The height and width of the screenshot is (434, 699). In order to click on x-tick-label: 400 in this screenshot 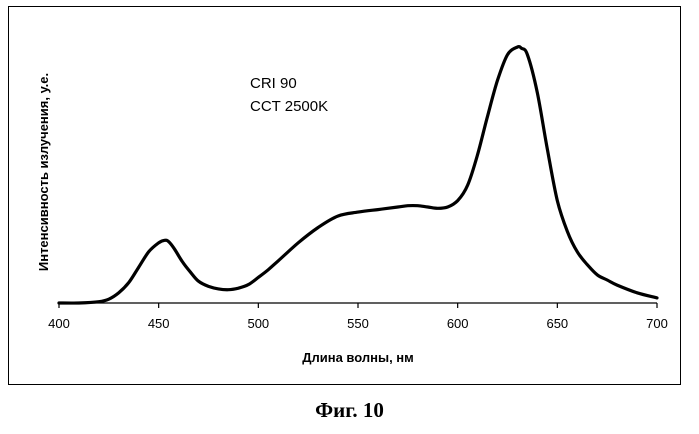, I will do `click(59, 323)`.